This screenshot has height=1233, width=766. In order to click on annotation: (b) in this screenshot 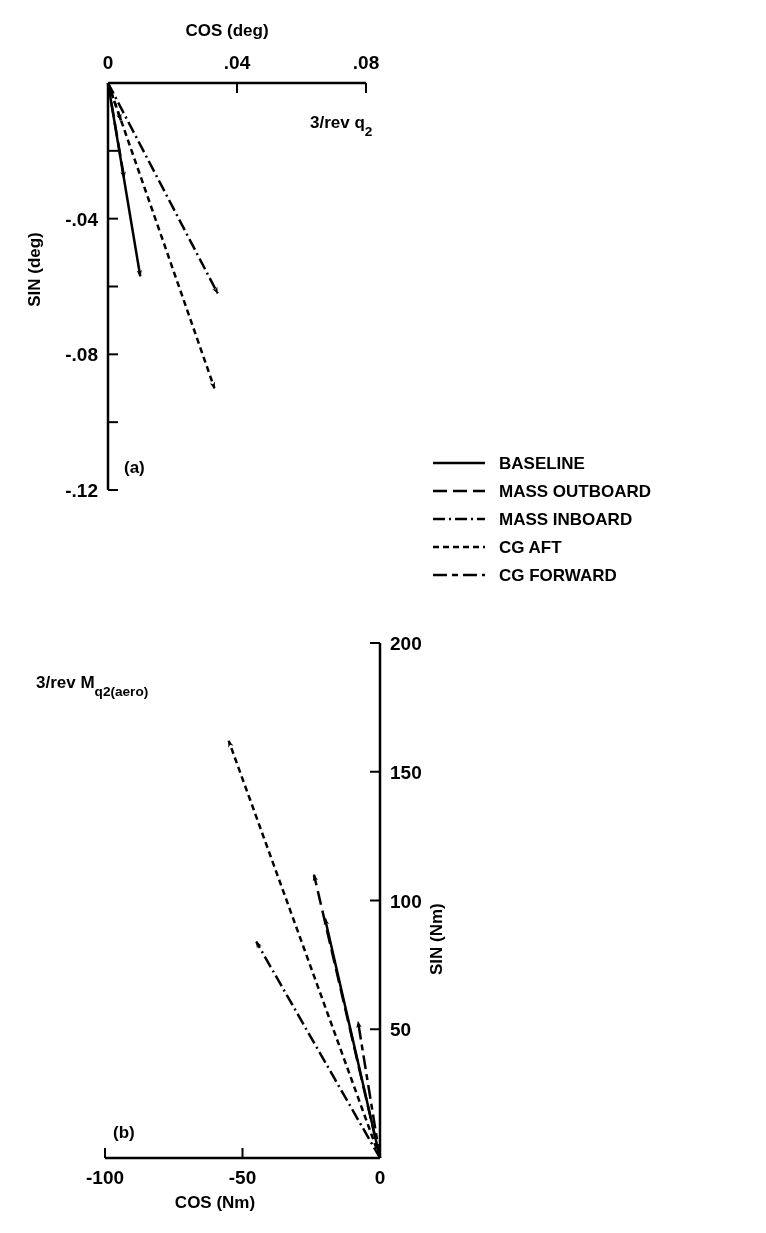, I will do `click(124, 1132)`.